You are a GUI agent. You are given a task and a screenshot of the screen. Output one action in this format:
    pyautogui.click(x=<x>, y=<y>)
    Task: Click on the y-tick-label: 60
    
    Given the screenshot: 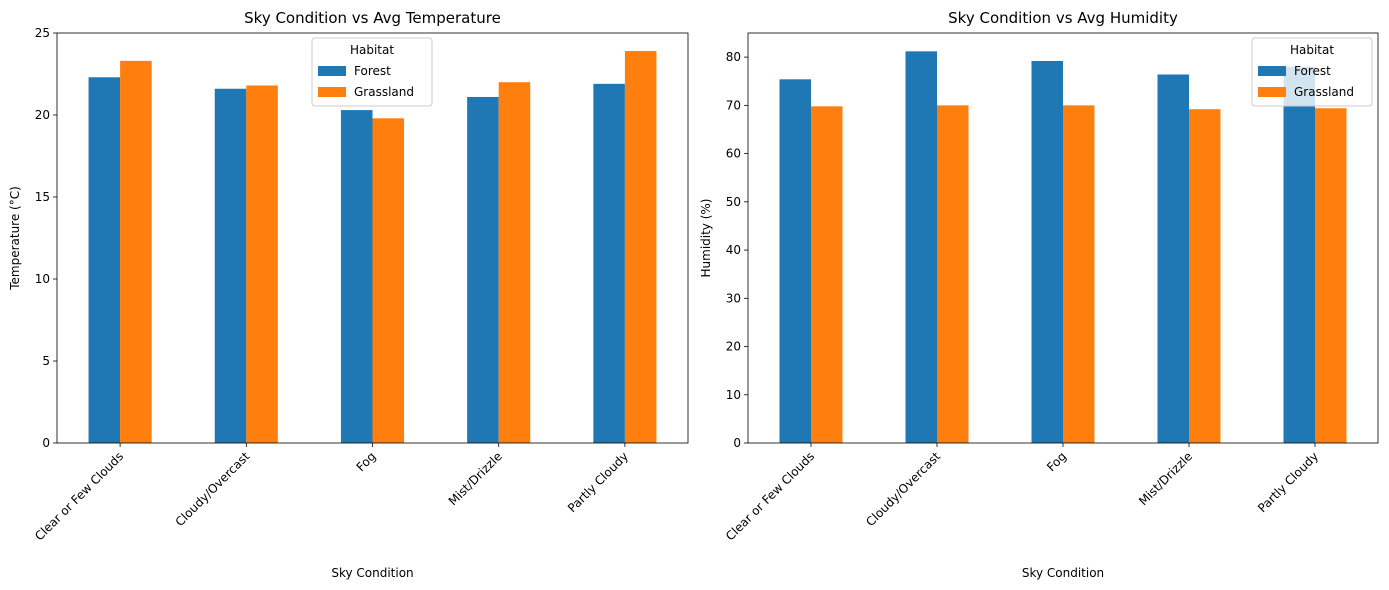 What is the action you would take?
    pyautogui.click(x=733, y=154)
    